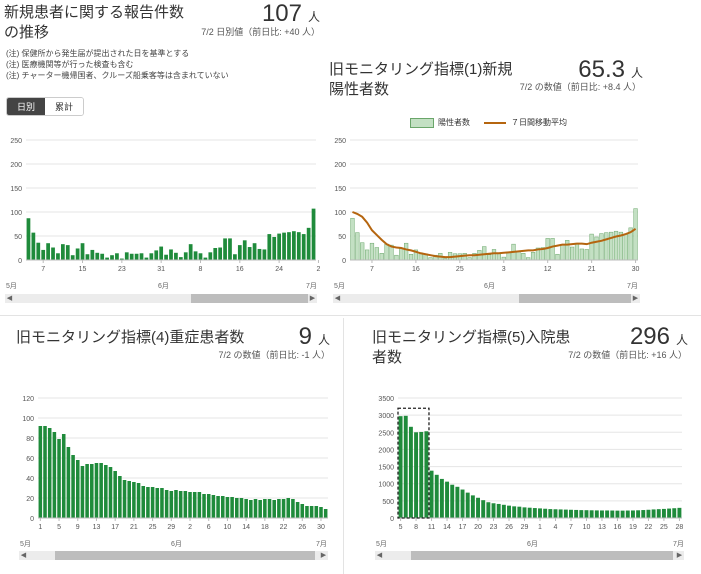 The width and height of the screenshot is (701, 574). I want to click on p3-subtitle: 7/2 の数値（前日比: -1 人）, so click(274, 355).